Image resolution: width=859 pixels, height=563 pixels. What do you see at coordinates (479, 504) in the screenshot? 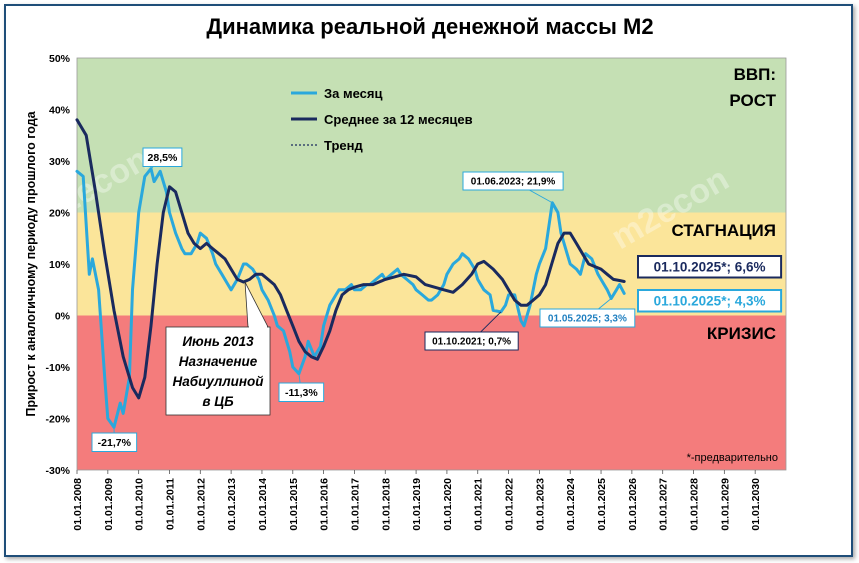
I see `x-tick-label: 01.01.2021` at bounding box center [479, 504].